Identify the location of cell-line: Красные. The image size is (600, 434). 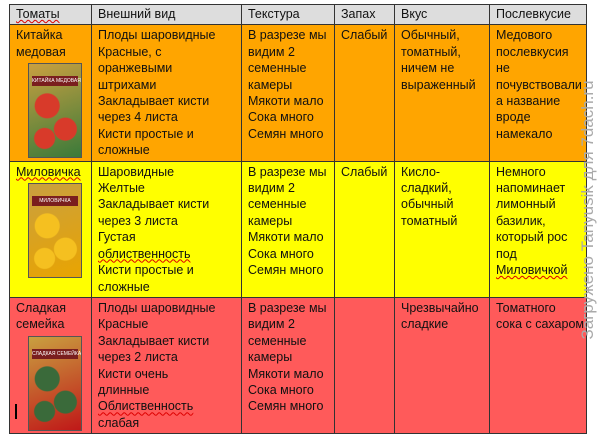
(123, 324).